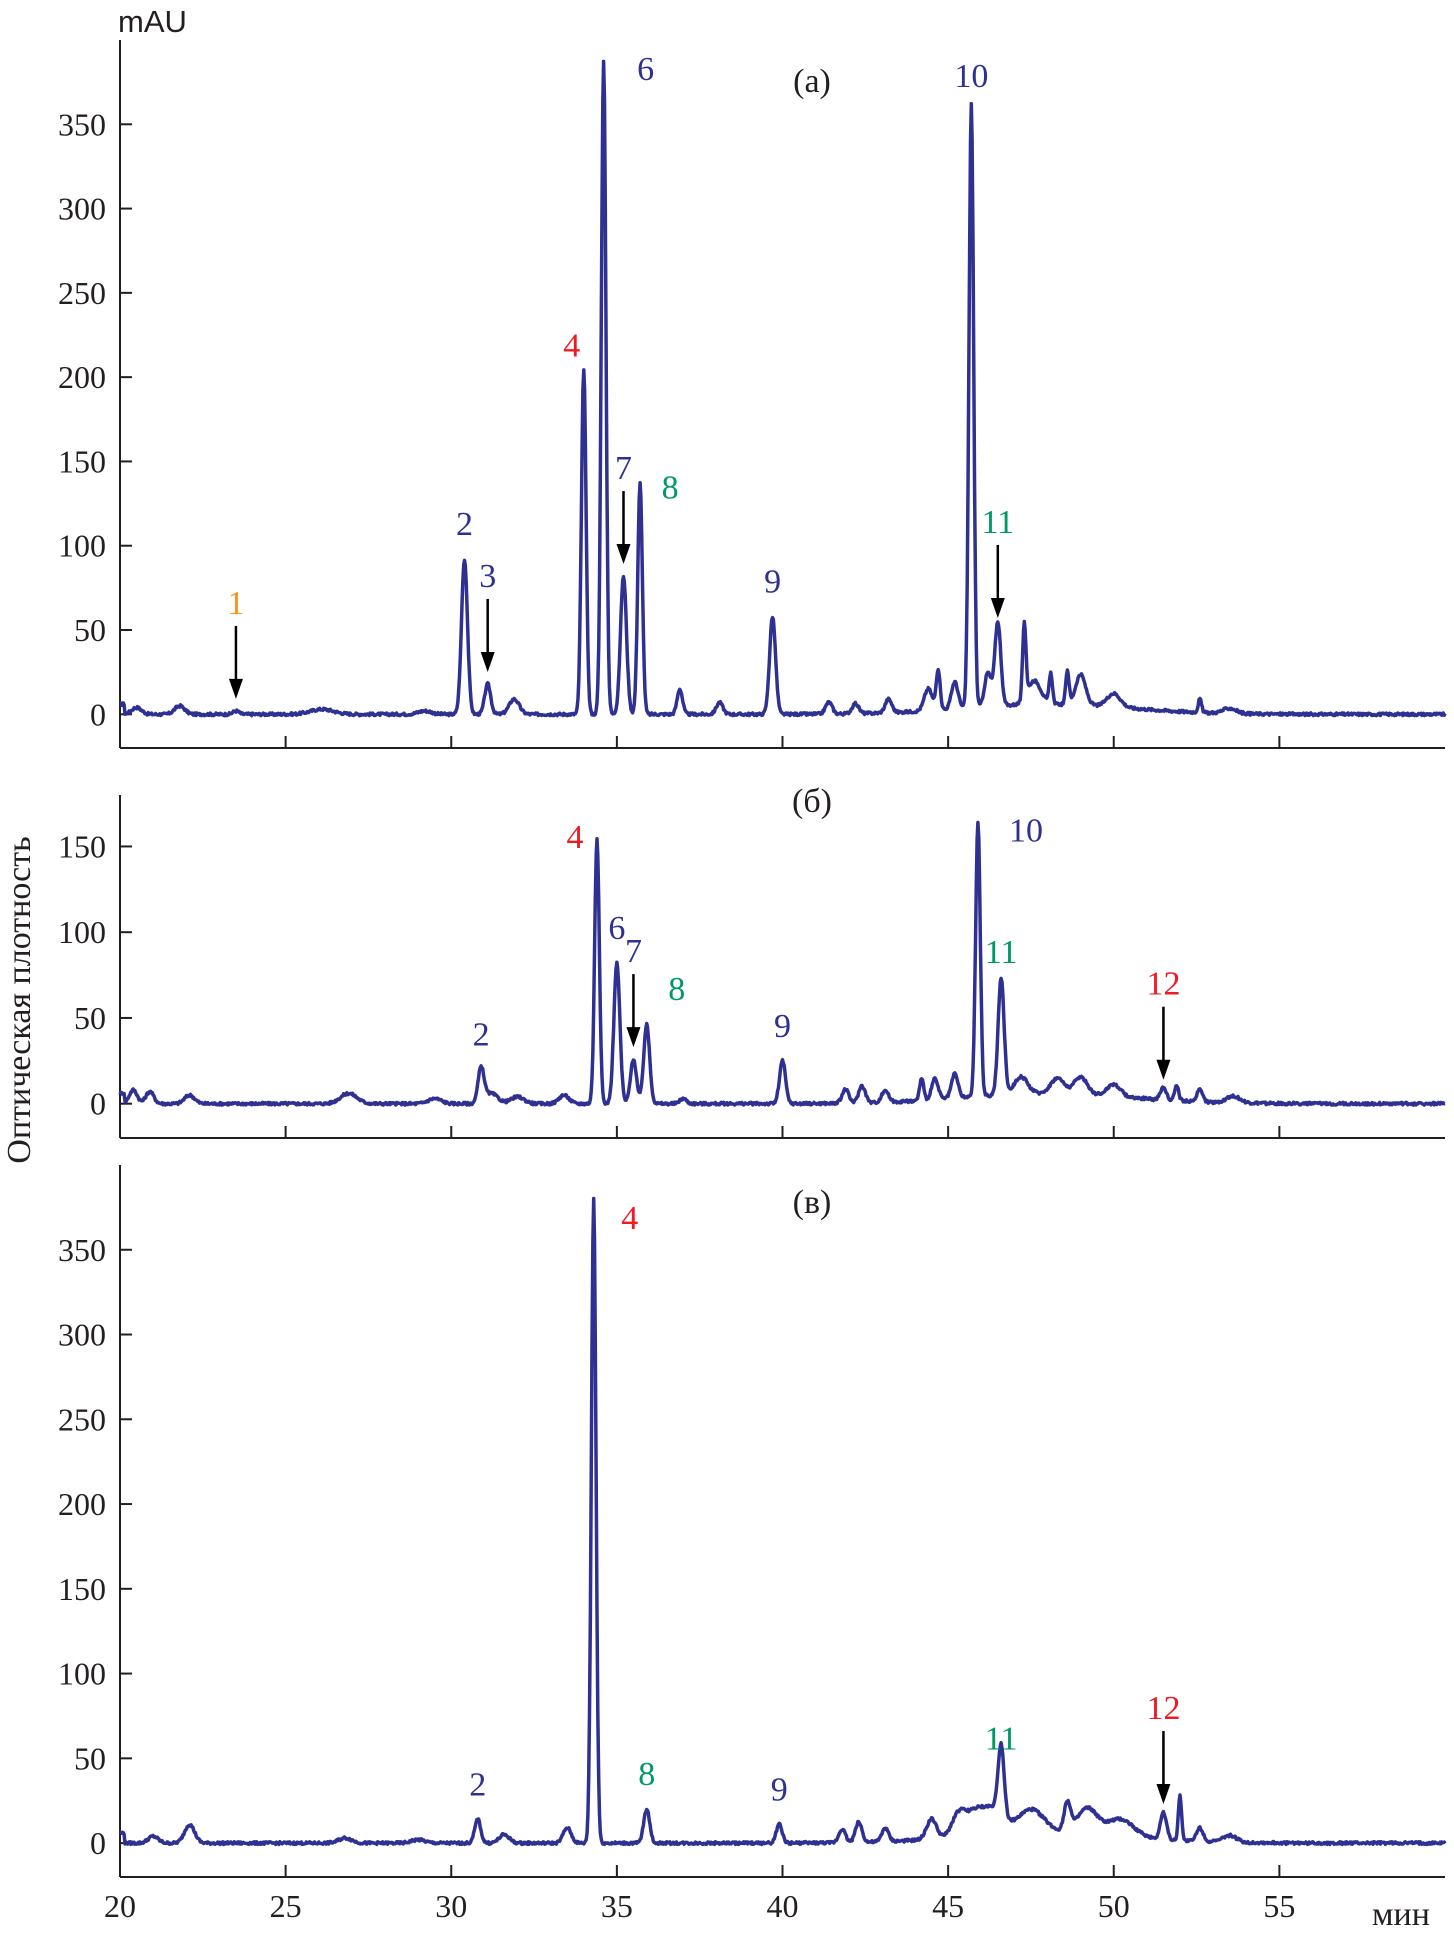 The image size is (1454, 1937). Describe the element at coordinates (812, 801) in the screenshot. I see `panel-label: (б)` at that location.